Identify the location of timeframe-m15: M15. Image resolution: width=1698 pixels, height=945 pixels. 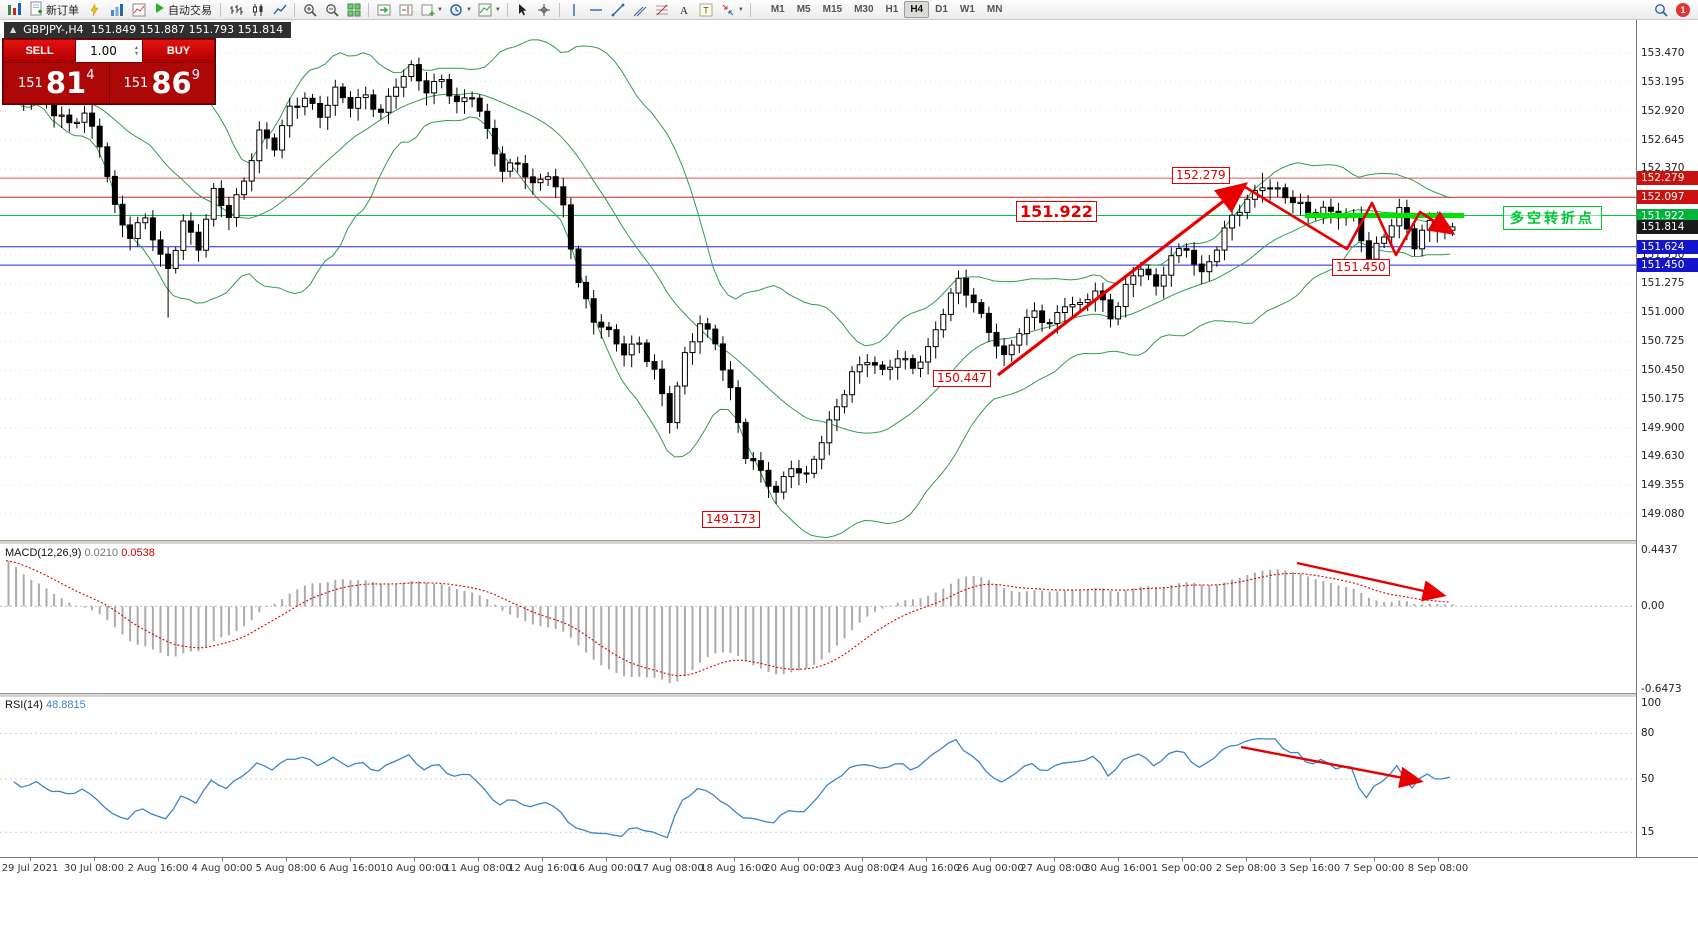
(832, 9).